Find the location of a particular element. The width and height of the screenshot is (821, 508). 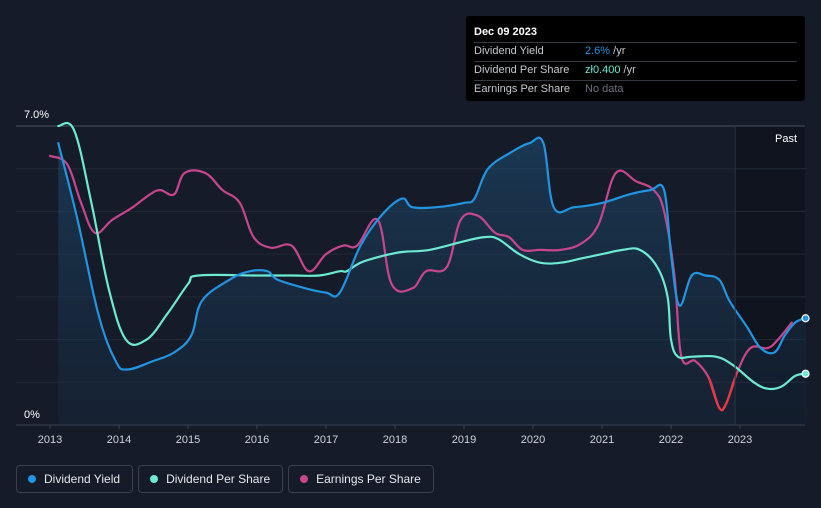

x-tick-label: 2013 is located at coordinates (50, 440).